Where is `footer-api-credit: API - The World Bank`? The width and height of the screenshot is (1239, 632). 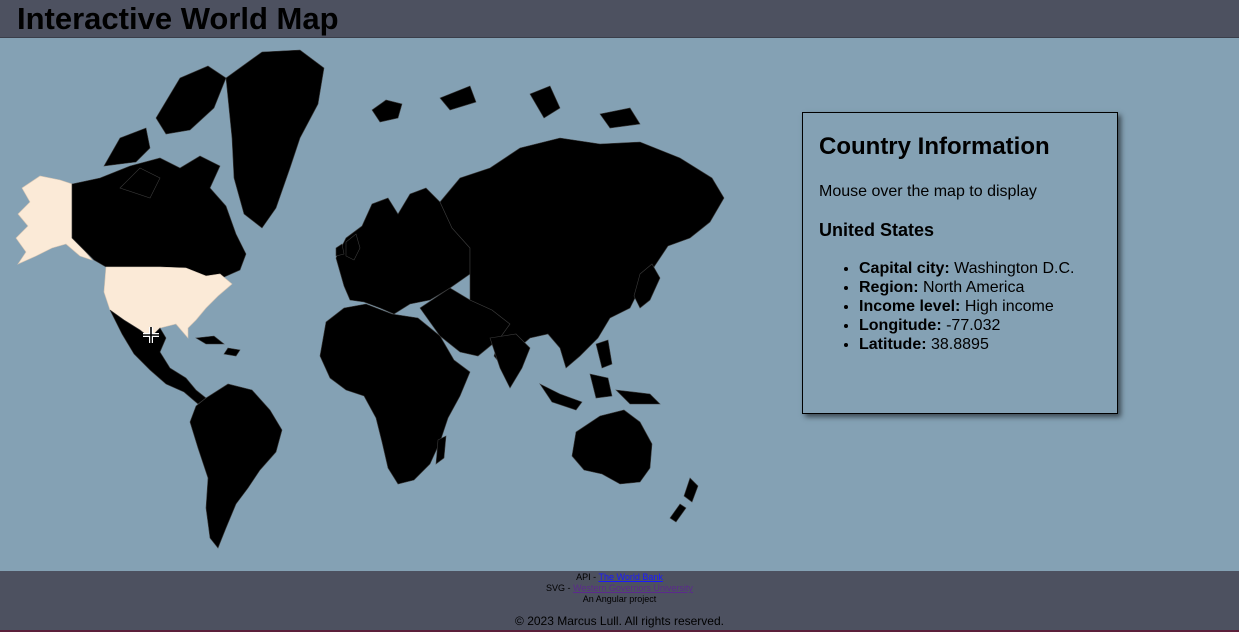
footer-api-credit: API - The World Bank is located at coordinates (619, 577).